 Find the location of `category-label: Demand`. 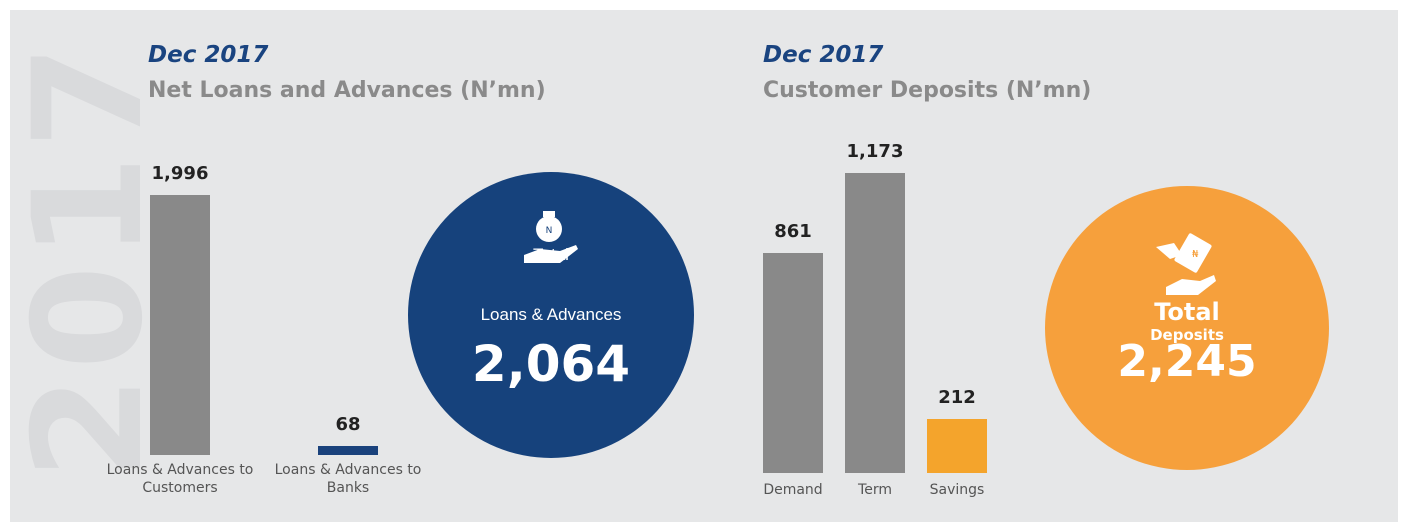

category-label: Demand is located at coordinates (793, 490).